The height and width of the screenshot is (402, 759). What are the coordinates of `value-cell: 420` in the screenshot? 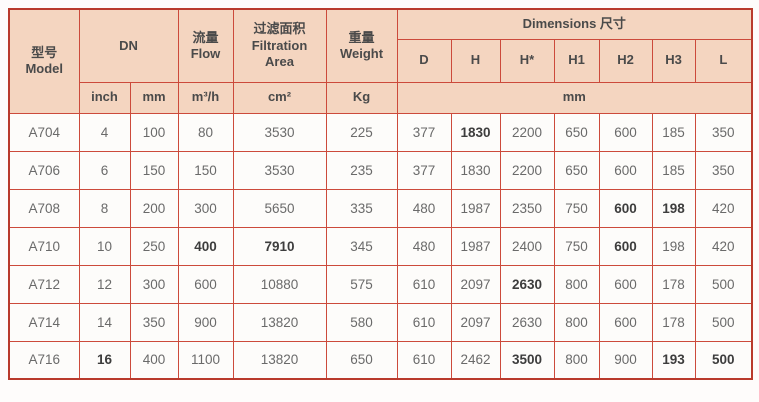 It's located at (723, 208).